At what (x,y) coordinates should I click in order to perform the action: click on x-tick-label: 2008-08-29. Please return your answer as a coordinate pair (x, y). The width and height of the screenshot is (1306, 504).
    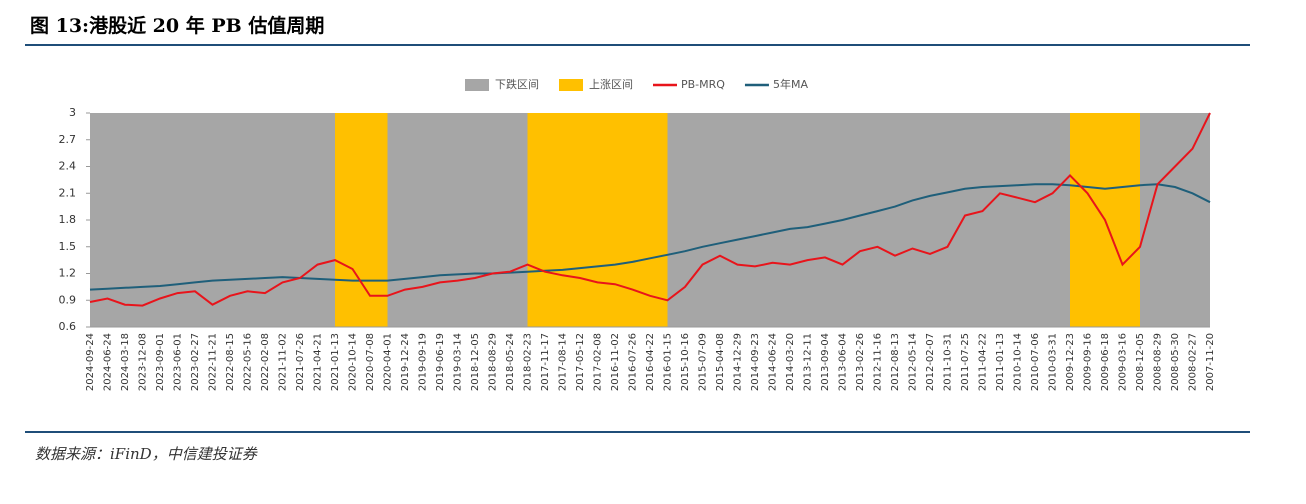
    Looking at the image, I should click on (1158, 362).